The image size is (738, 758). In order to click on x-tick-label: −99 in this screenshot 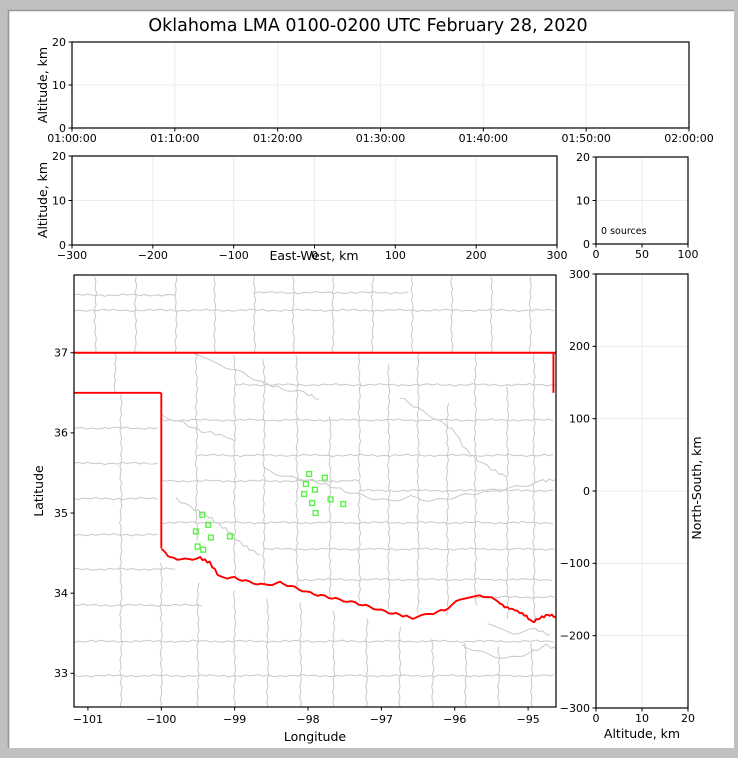, I will do `click(234, 719)`.